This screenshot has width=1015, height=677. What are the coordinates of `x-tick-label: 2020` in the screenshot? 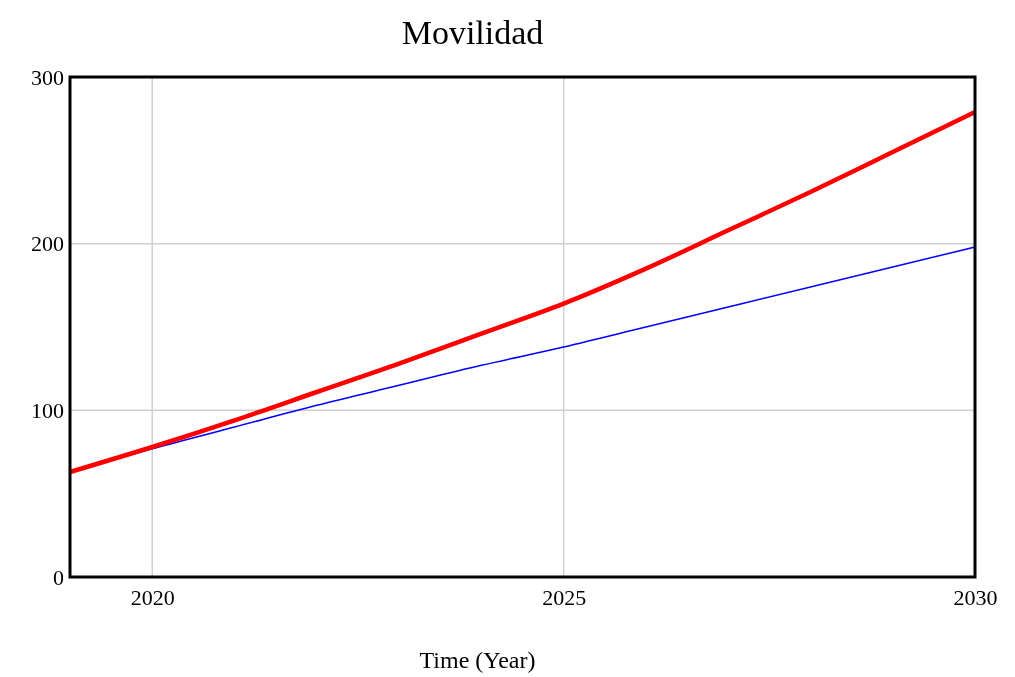 It's located at (152, 597).